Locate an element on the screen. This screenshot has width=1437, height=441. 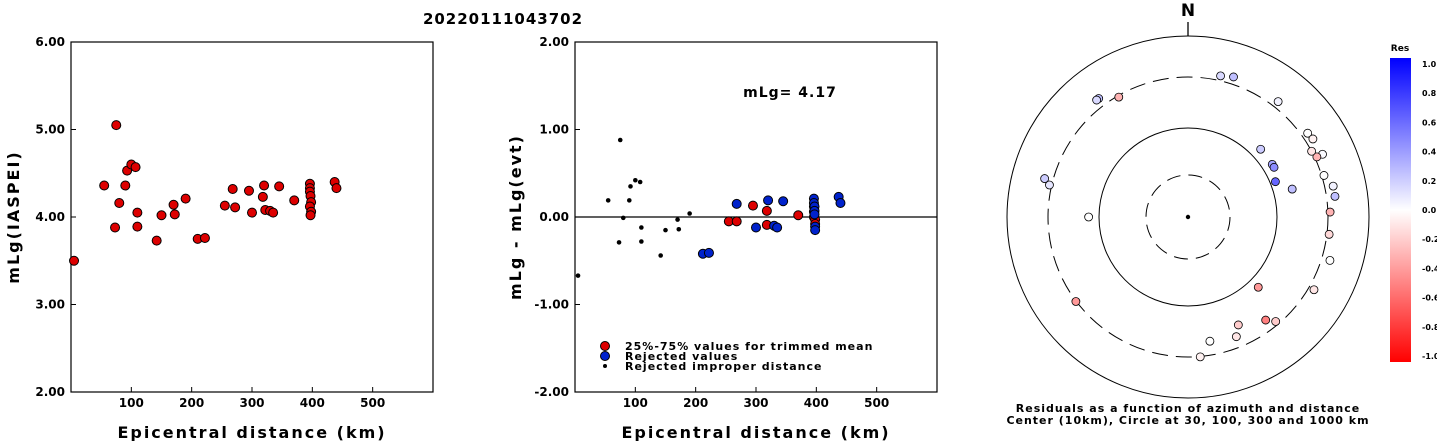
y-axis-label: mLg(IASPEI) is located at coordinates (13, 216).